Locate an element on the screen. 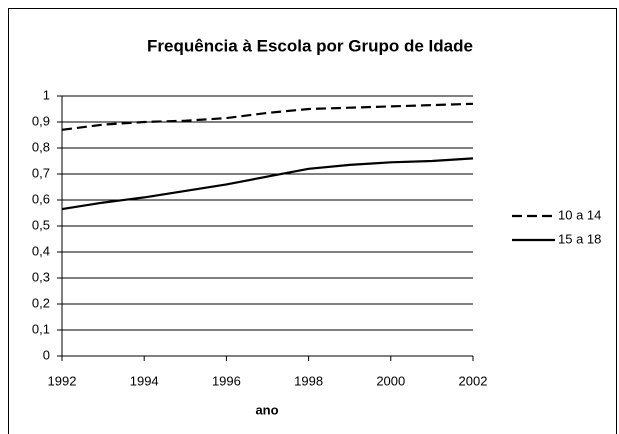 The image size is (619, 434). y-tick-label: 0,6 is located at coordinates (41, 198).